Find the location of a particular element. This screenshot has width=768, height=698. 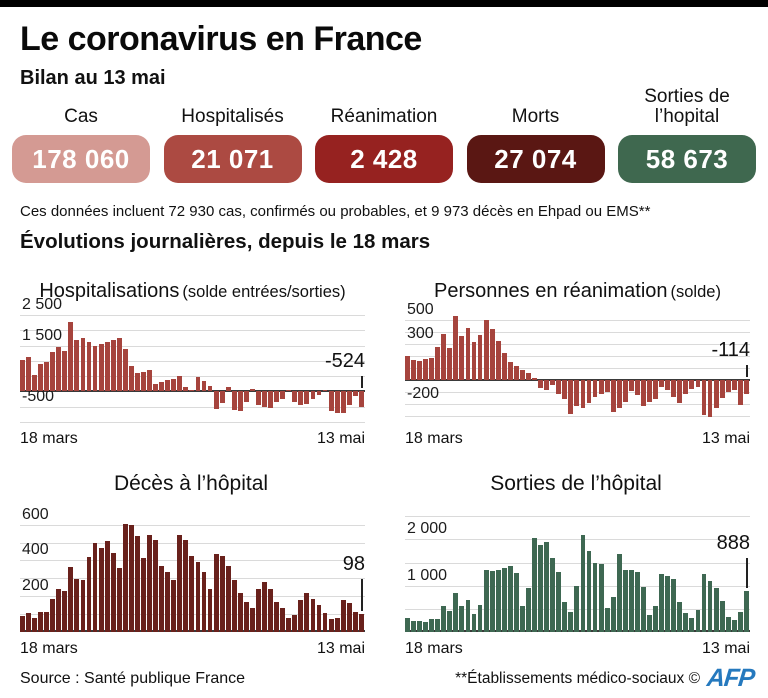

stat-sorties: Sorties de l’hopital 58 673 is located at coordinates (687, 133).